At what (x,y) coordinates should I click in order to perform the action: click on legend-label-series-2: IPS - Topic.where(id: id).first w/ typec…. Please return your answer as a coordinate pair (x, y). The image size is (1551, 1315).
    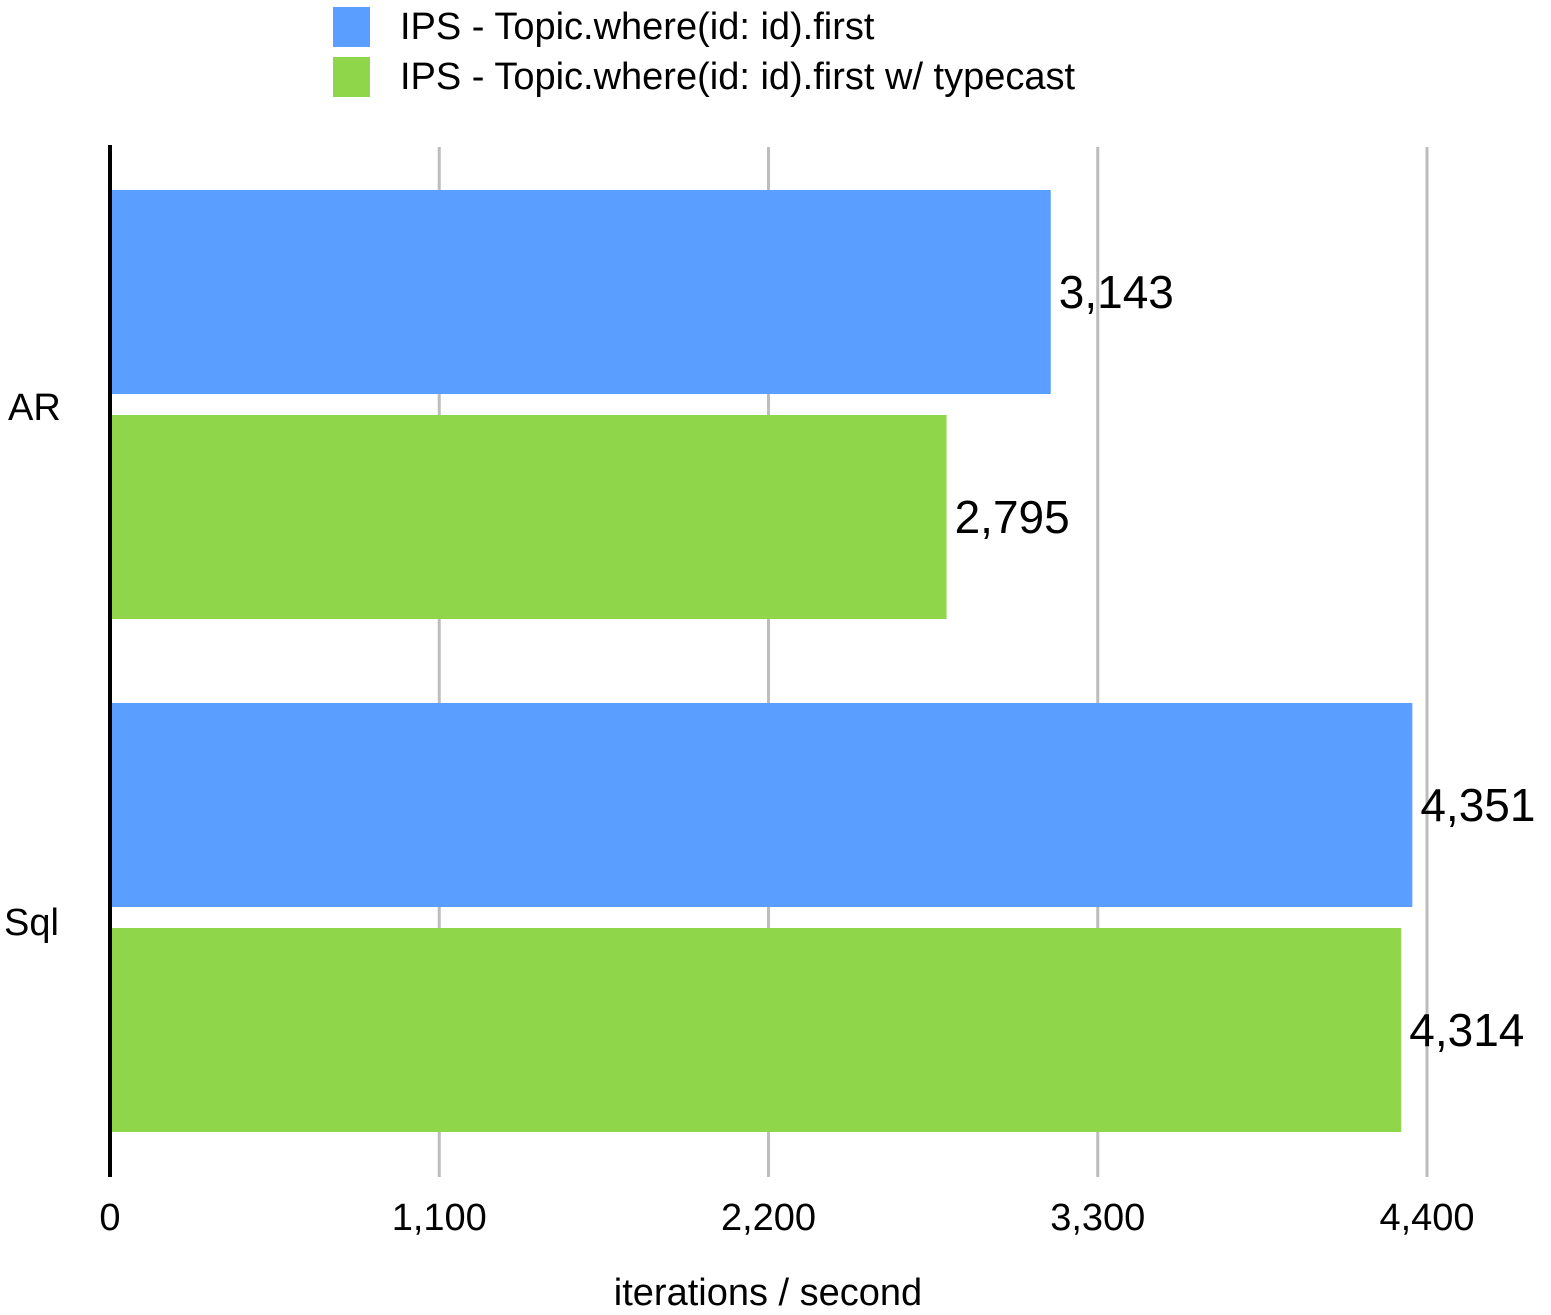
    Looking at the image, I should click on (738, 76).